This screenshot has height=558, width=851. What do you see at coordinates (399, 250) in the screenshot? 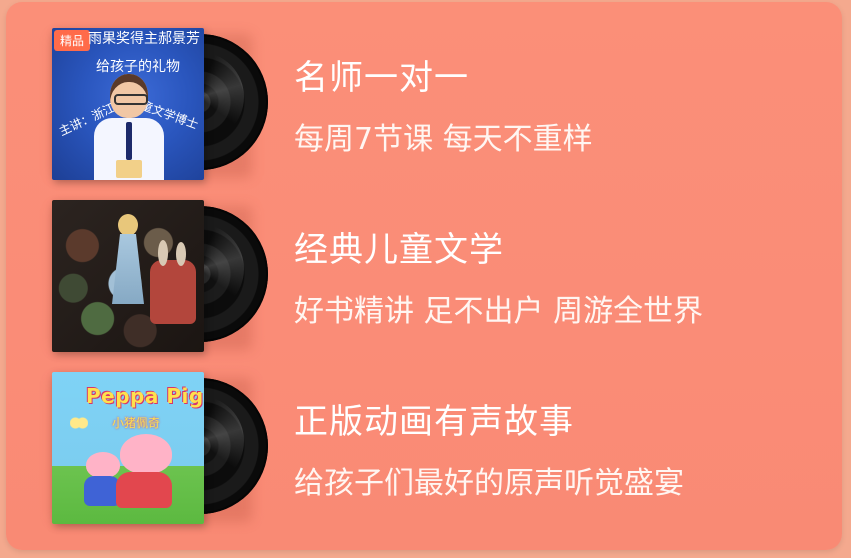
I see `item-title: 经典儿童文学` at bounding box center [399, 250].